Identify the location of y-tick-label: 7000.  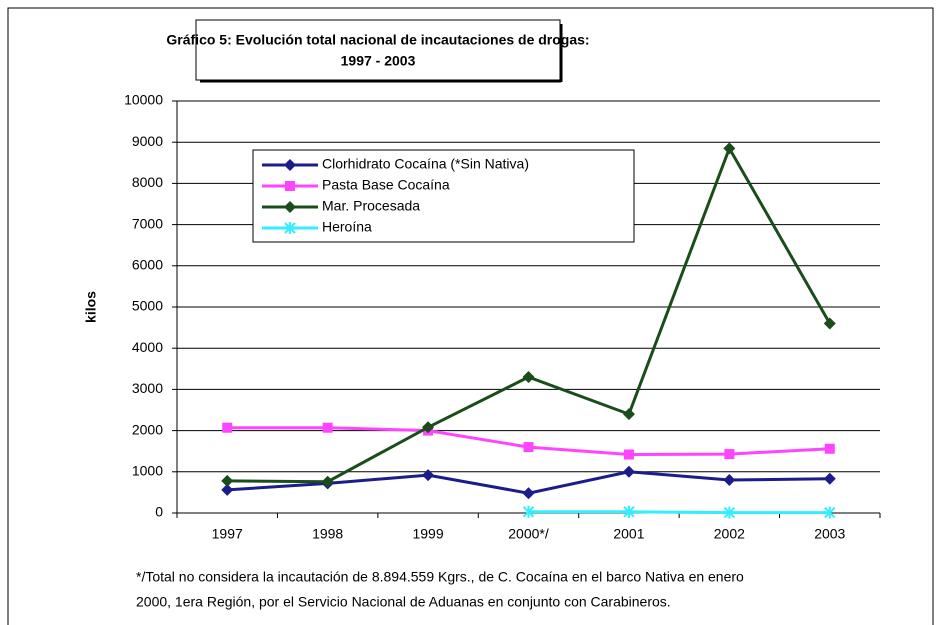
(147, 223).